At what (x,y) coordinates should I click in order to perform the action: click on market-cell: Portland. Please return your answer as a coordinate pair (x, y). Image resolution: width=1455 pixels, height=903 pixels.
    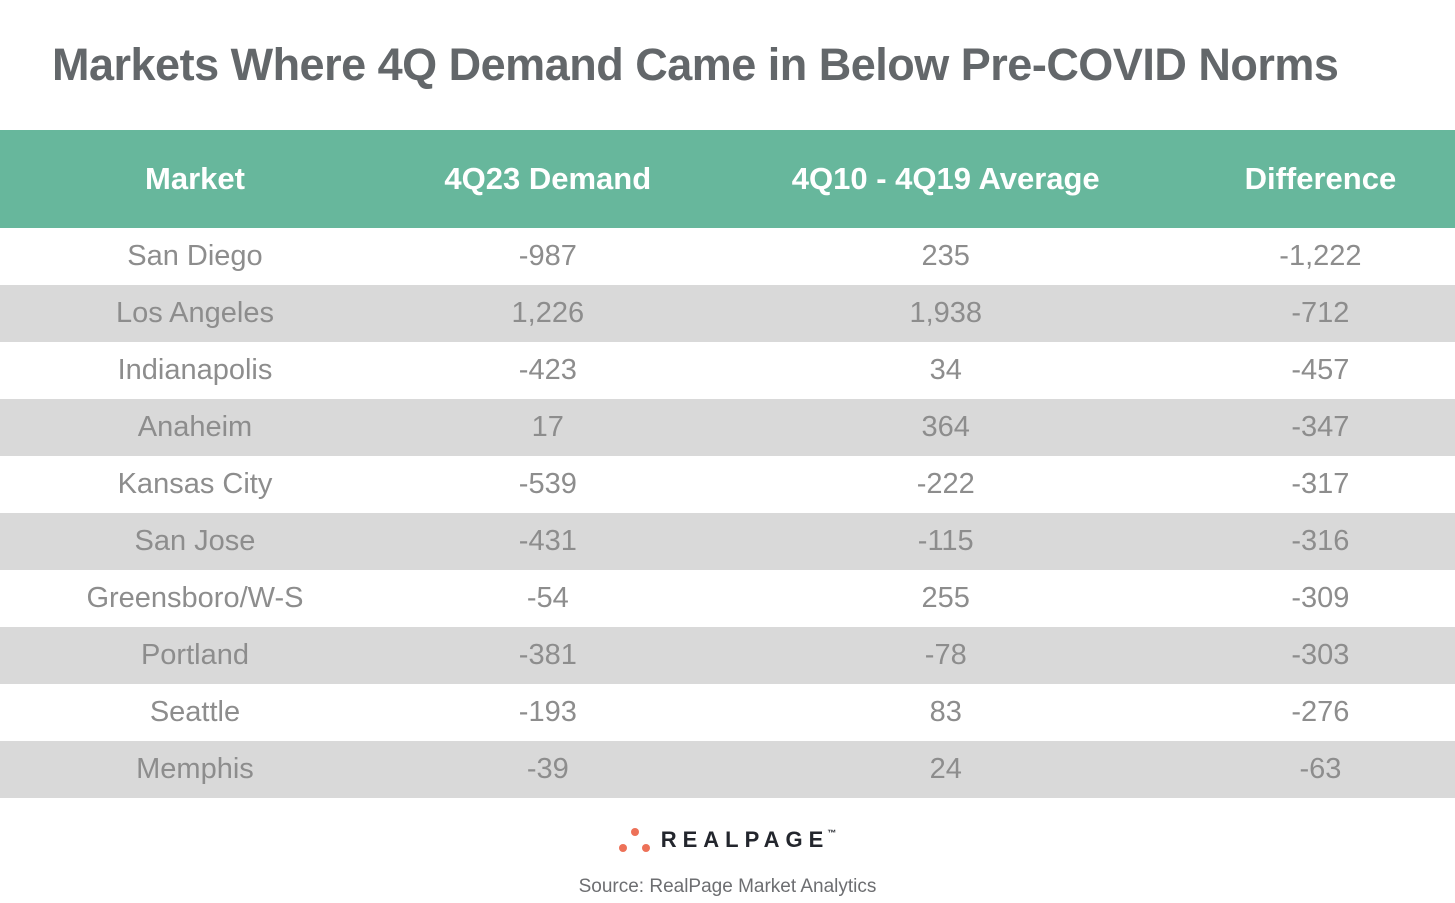
    Looking at the image, I should click on (194, 655).